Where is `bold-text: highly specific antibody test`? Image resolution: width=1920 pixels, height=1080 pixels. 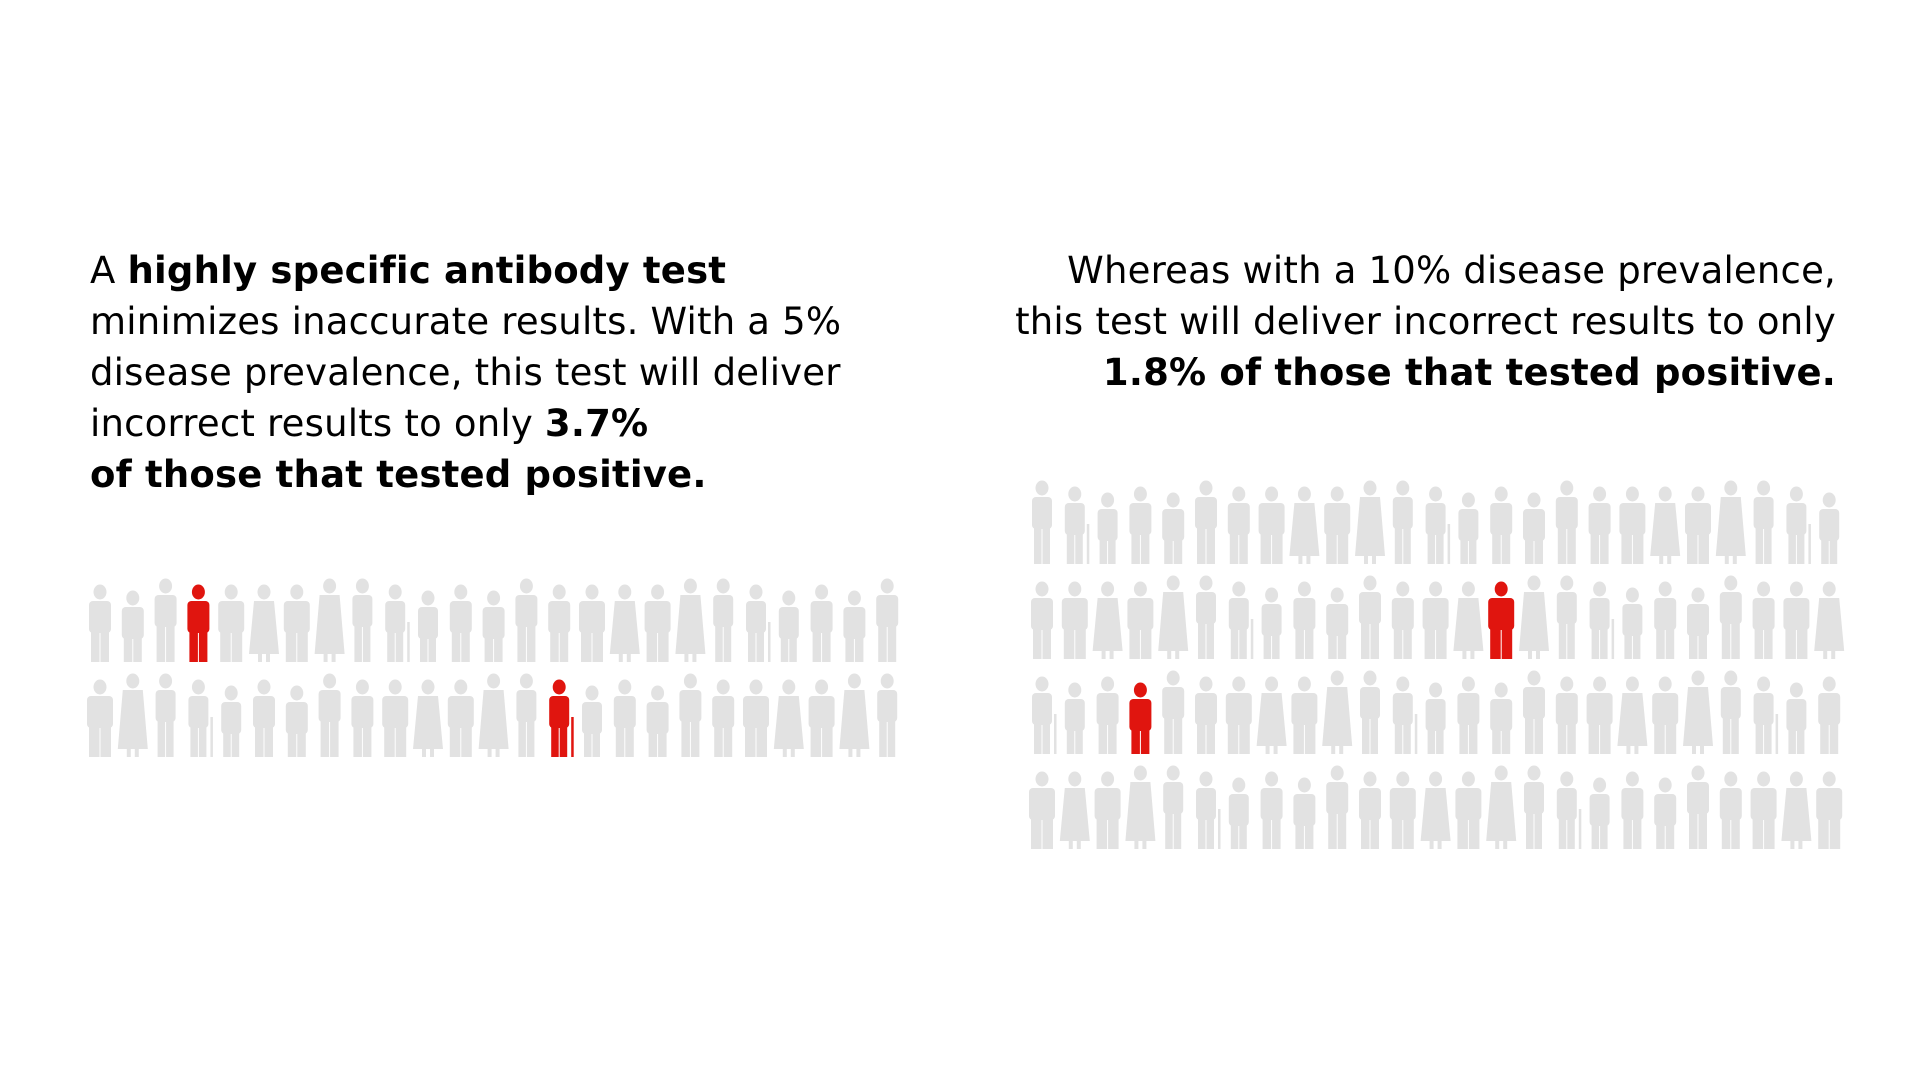
bold-text: highly specific antibody test is located at coordinates (427, 270).